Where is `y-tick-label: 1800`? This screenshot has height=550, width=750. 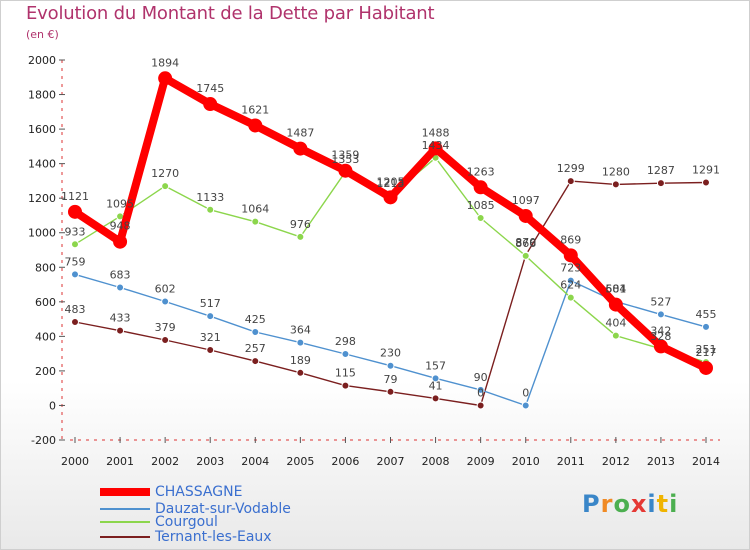
y-tick-label: 1800 is located at coordinates (42, 95).